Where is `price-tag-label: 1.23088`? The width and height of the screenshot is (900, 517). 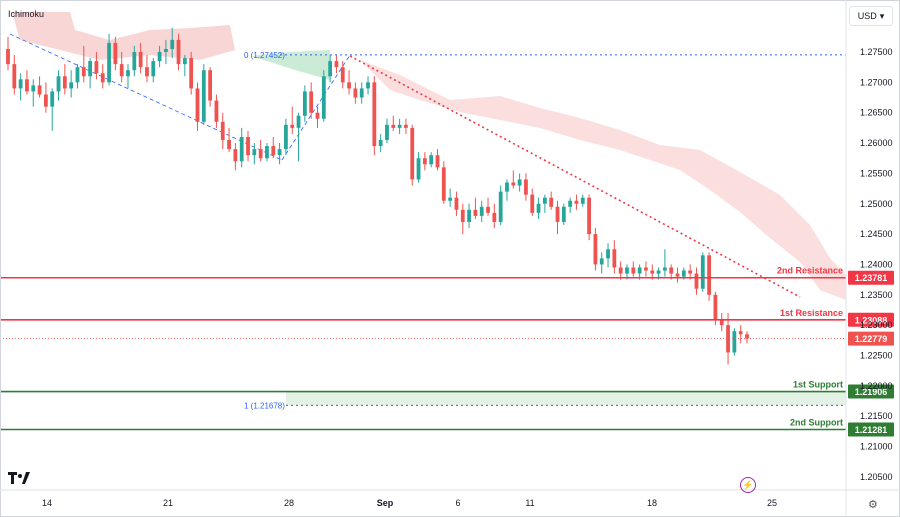
price-tag-label: 1.23088 is located at coordinates (871, 320).